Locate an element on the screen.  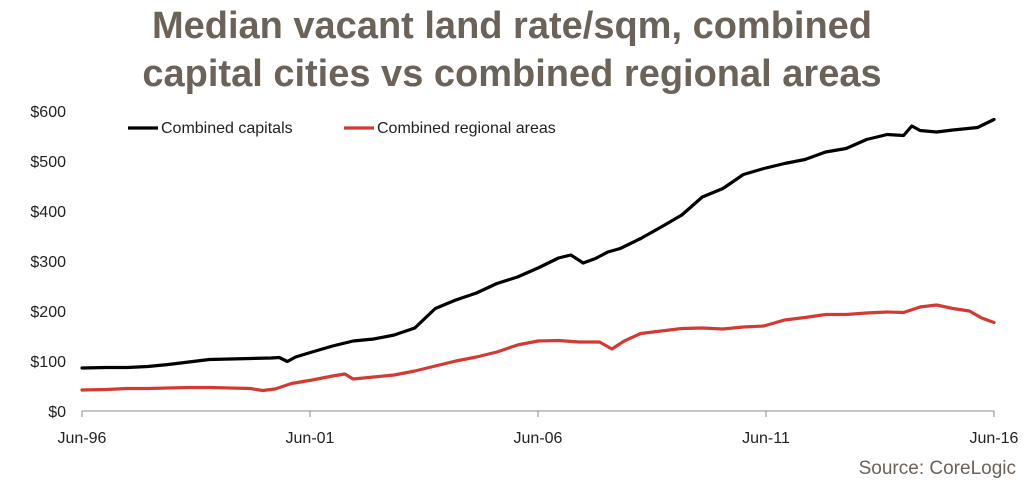
x-tick-label: Jun-06 is located at coordinates (538, 438).